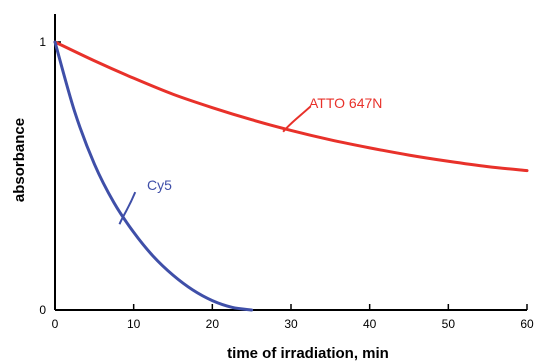 This screenshot has width=537, height=363. What do you see at coordinates (297, 119) in the screenshot?
I see `leader-line-atto-647n` at bounding box center [297, 119].